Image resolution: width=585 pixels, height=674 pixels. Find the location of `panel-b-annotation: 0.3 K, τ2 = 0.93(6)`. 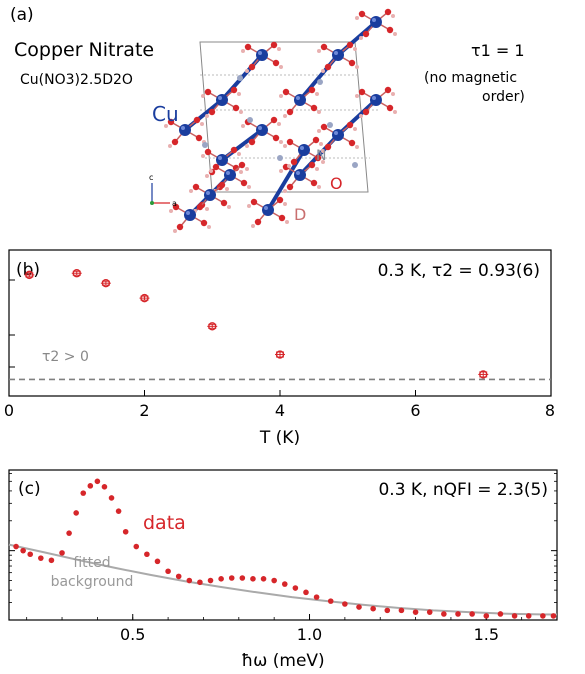

panel-b-annotation: 0.3 K, τ2 = 0.93(6) is located at coordinates (459, 271).